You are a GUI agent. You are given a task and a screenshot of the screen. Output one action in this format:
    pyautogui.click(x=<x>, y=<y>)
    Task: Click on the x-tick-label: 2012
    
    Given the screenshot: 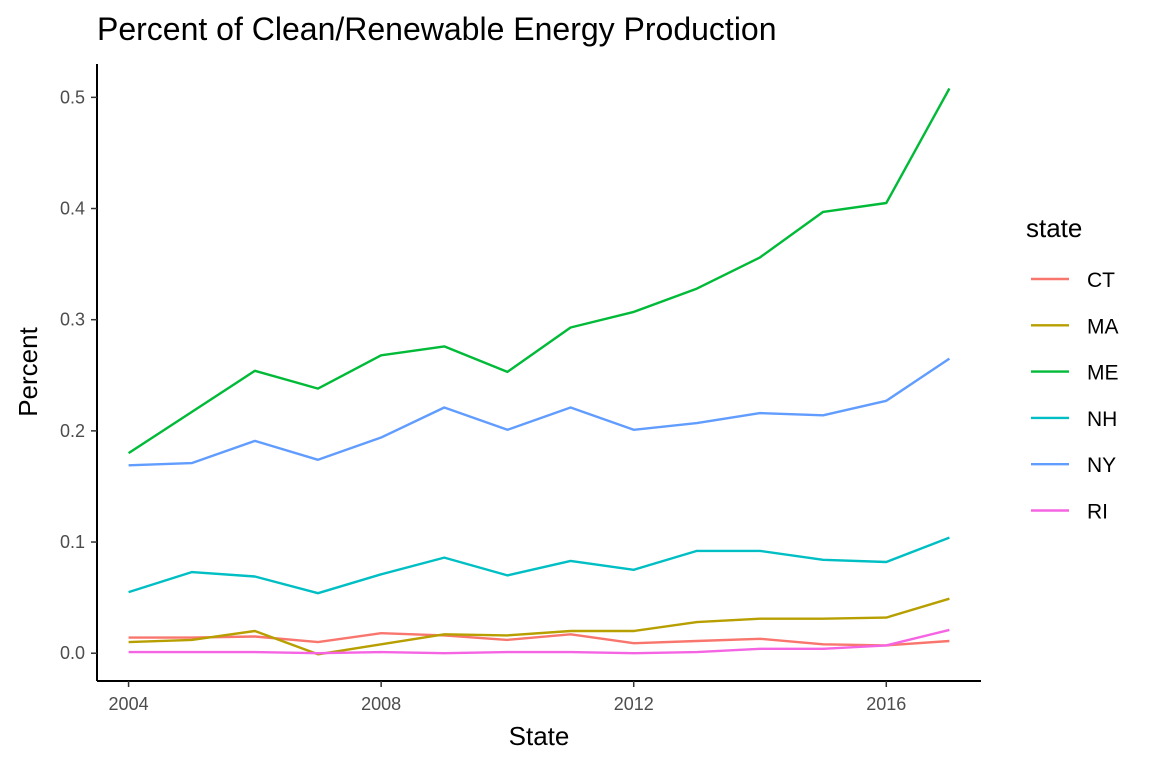 What is the action you would take?
    pyautogui.click(x=634, y=704)
    